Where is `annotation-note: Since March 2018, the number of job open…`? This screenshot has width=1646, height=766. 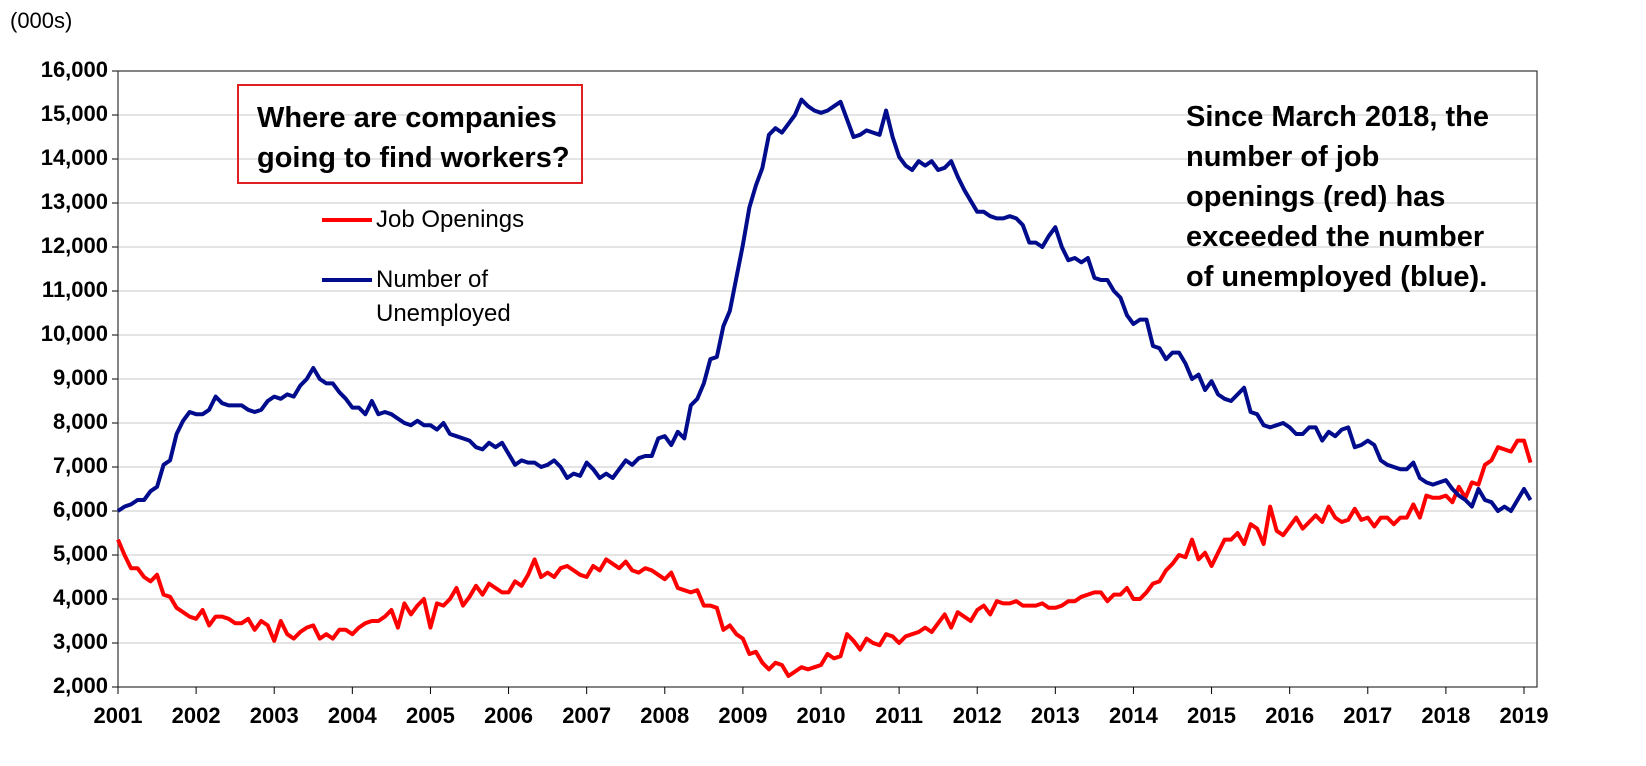
annotation-note: Since March 2018, the number of job open… is located at coordinates (1338, 197).